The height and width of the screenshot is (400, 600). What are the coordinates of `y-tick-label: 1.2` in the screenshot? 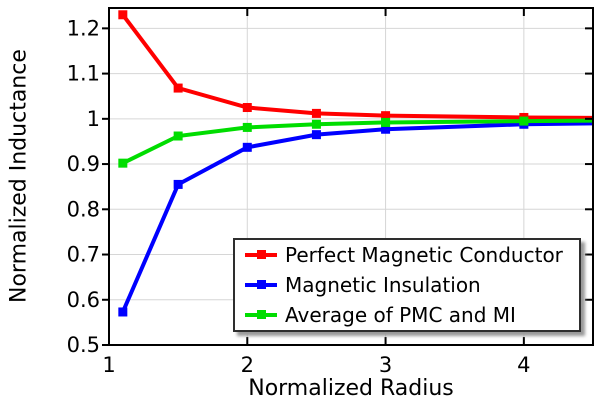 It's located at (83, 28).